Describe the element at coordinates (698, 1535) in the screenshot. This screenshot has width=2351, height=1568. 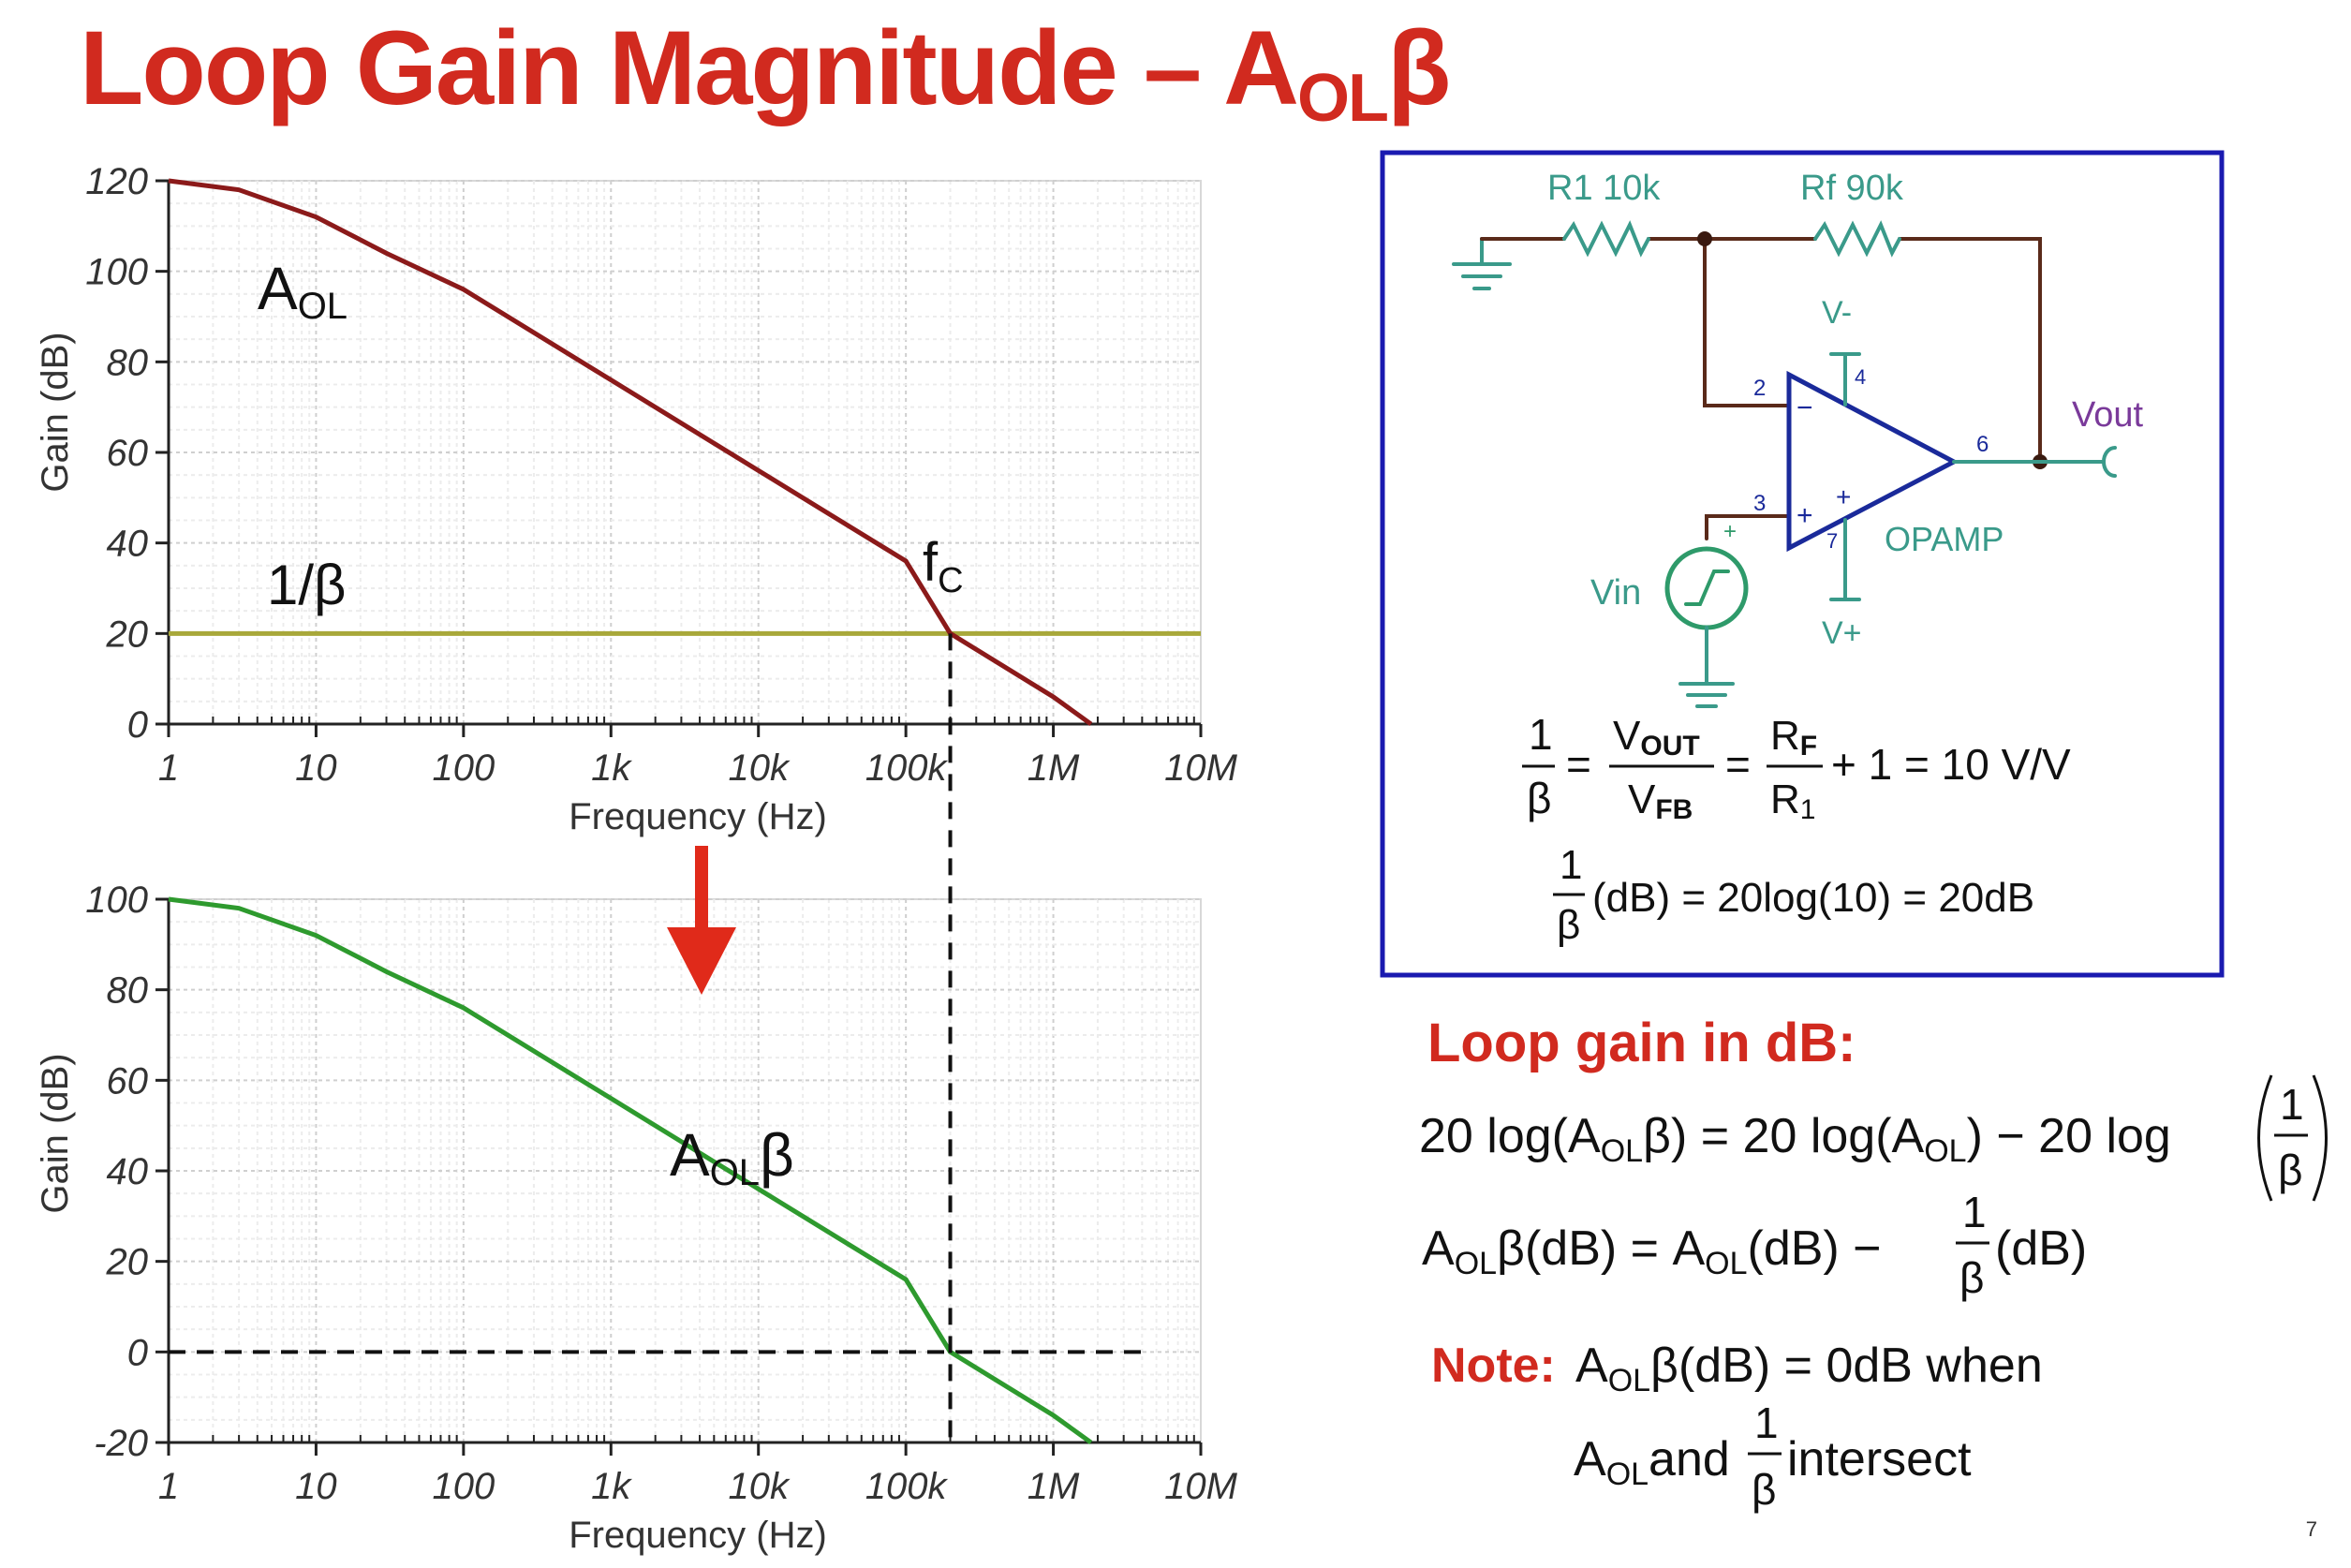
I see `chart2-xlabel: Frequency (Hz)` at that location.